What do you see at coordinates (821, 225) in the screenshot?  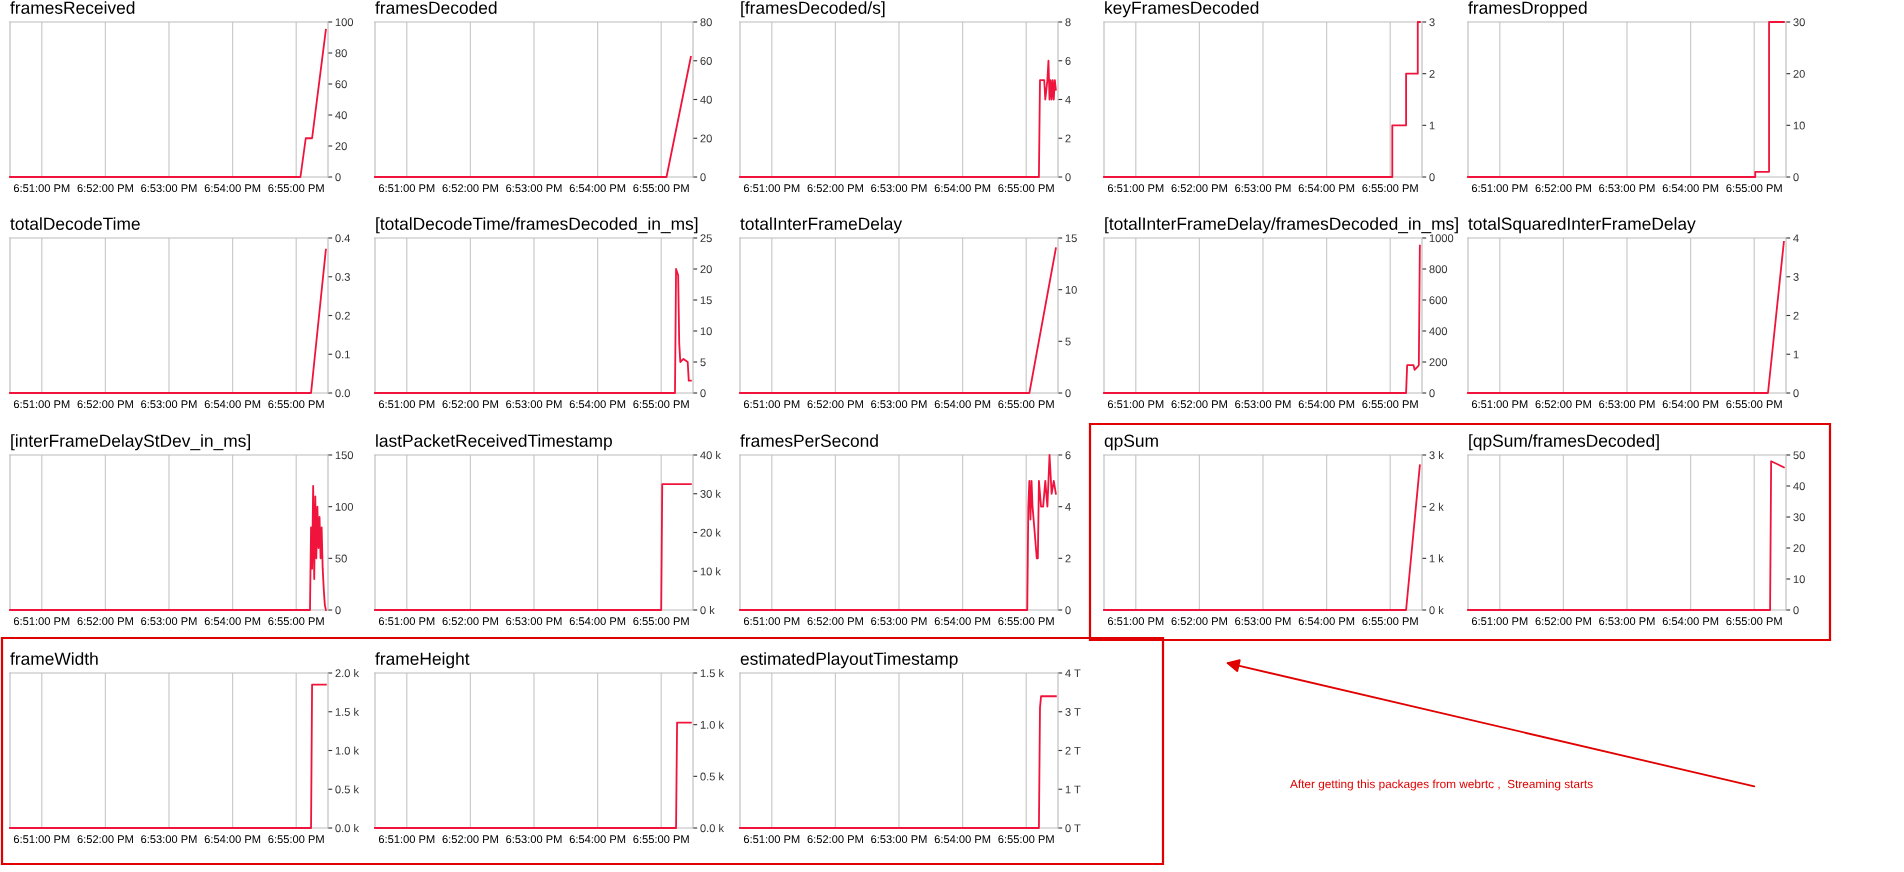 I see `chart-title: totalInterFrameDelay` at bounding box center [821, 225].